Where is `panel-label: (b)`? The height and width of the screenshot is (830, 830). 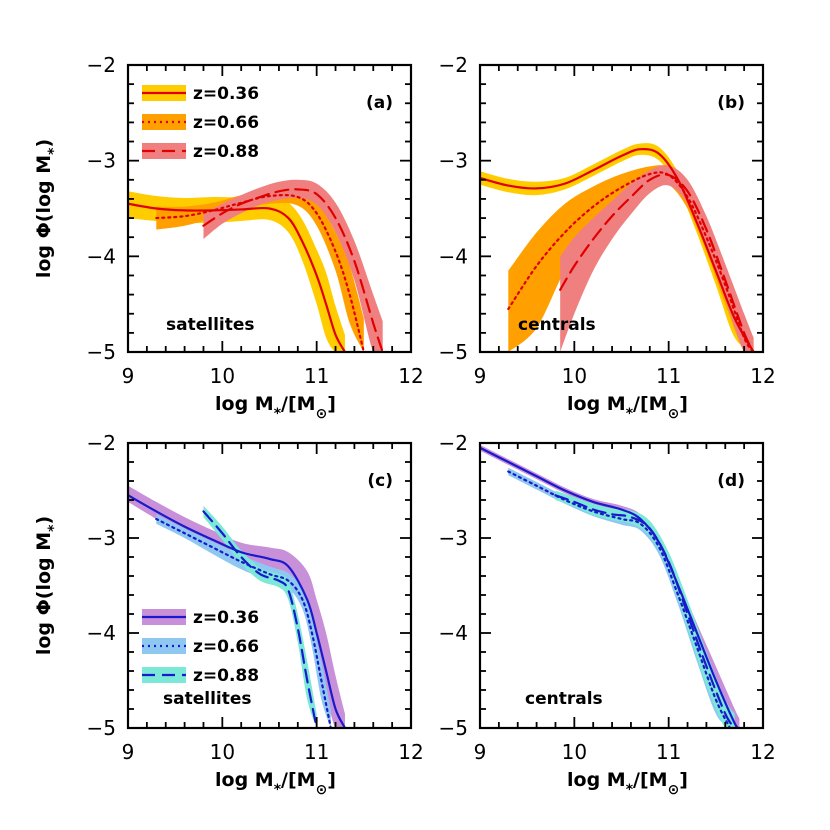 panel-label: (b) is located at coordinates (731, 103).